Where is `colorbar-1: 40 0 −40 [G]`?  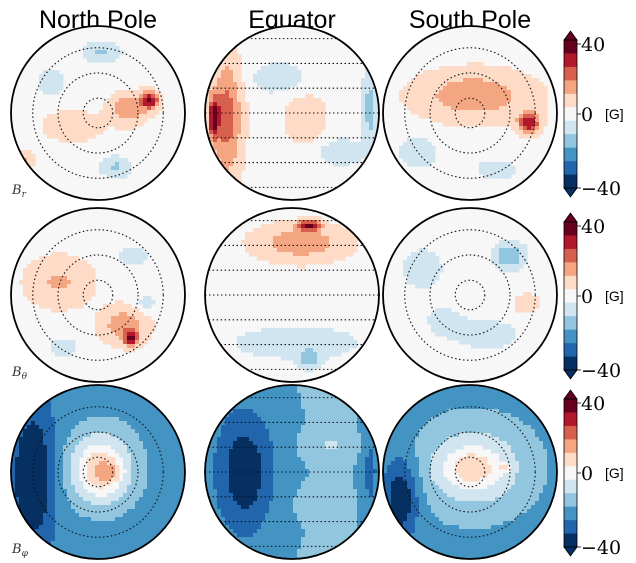 colorbar-1: 40 0 −40 [G] is located at coordinates (593, 297).